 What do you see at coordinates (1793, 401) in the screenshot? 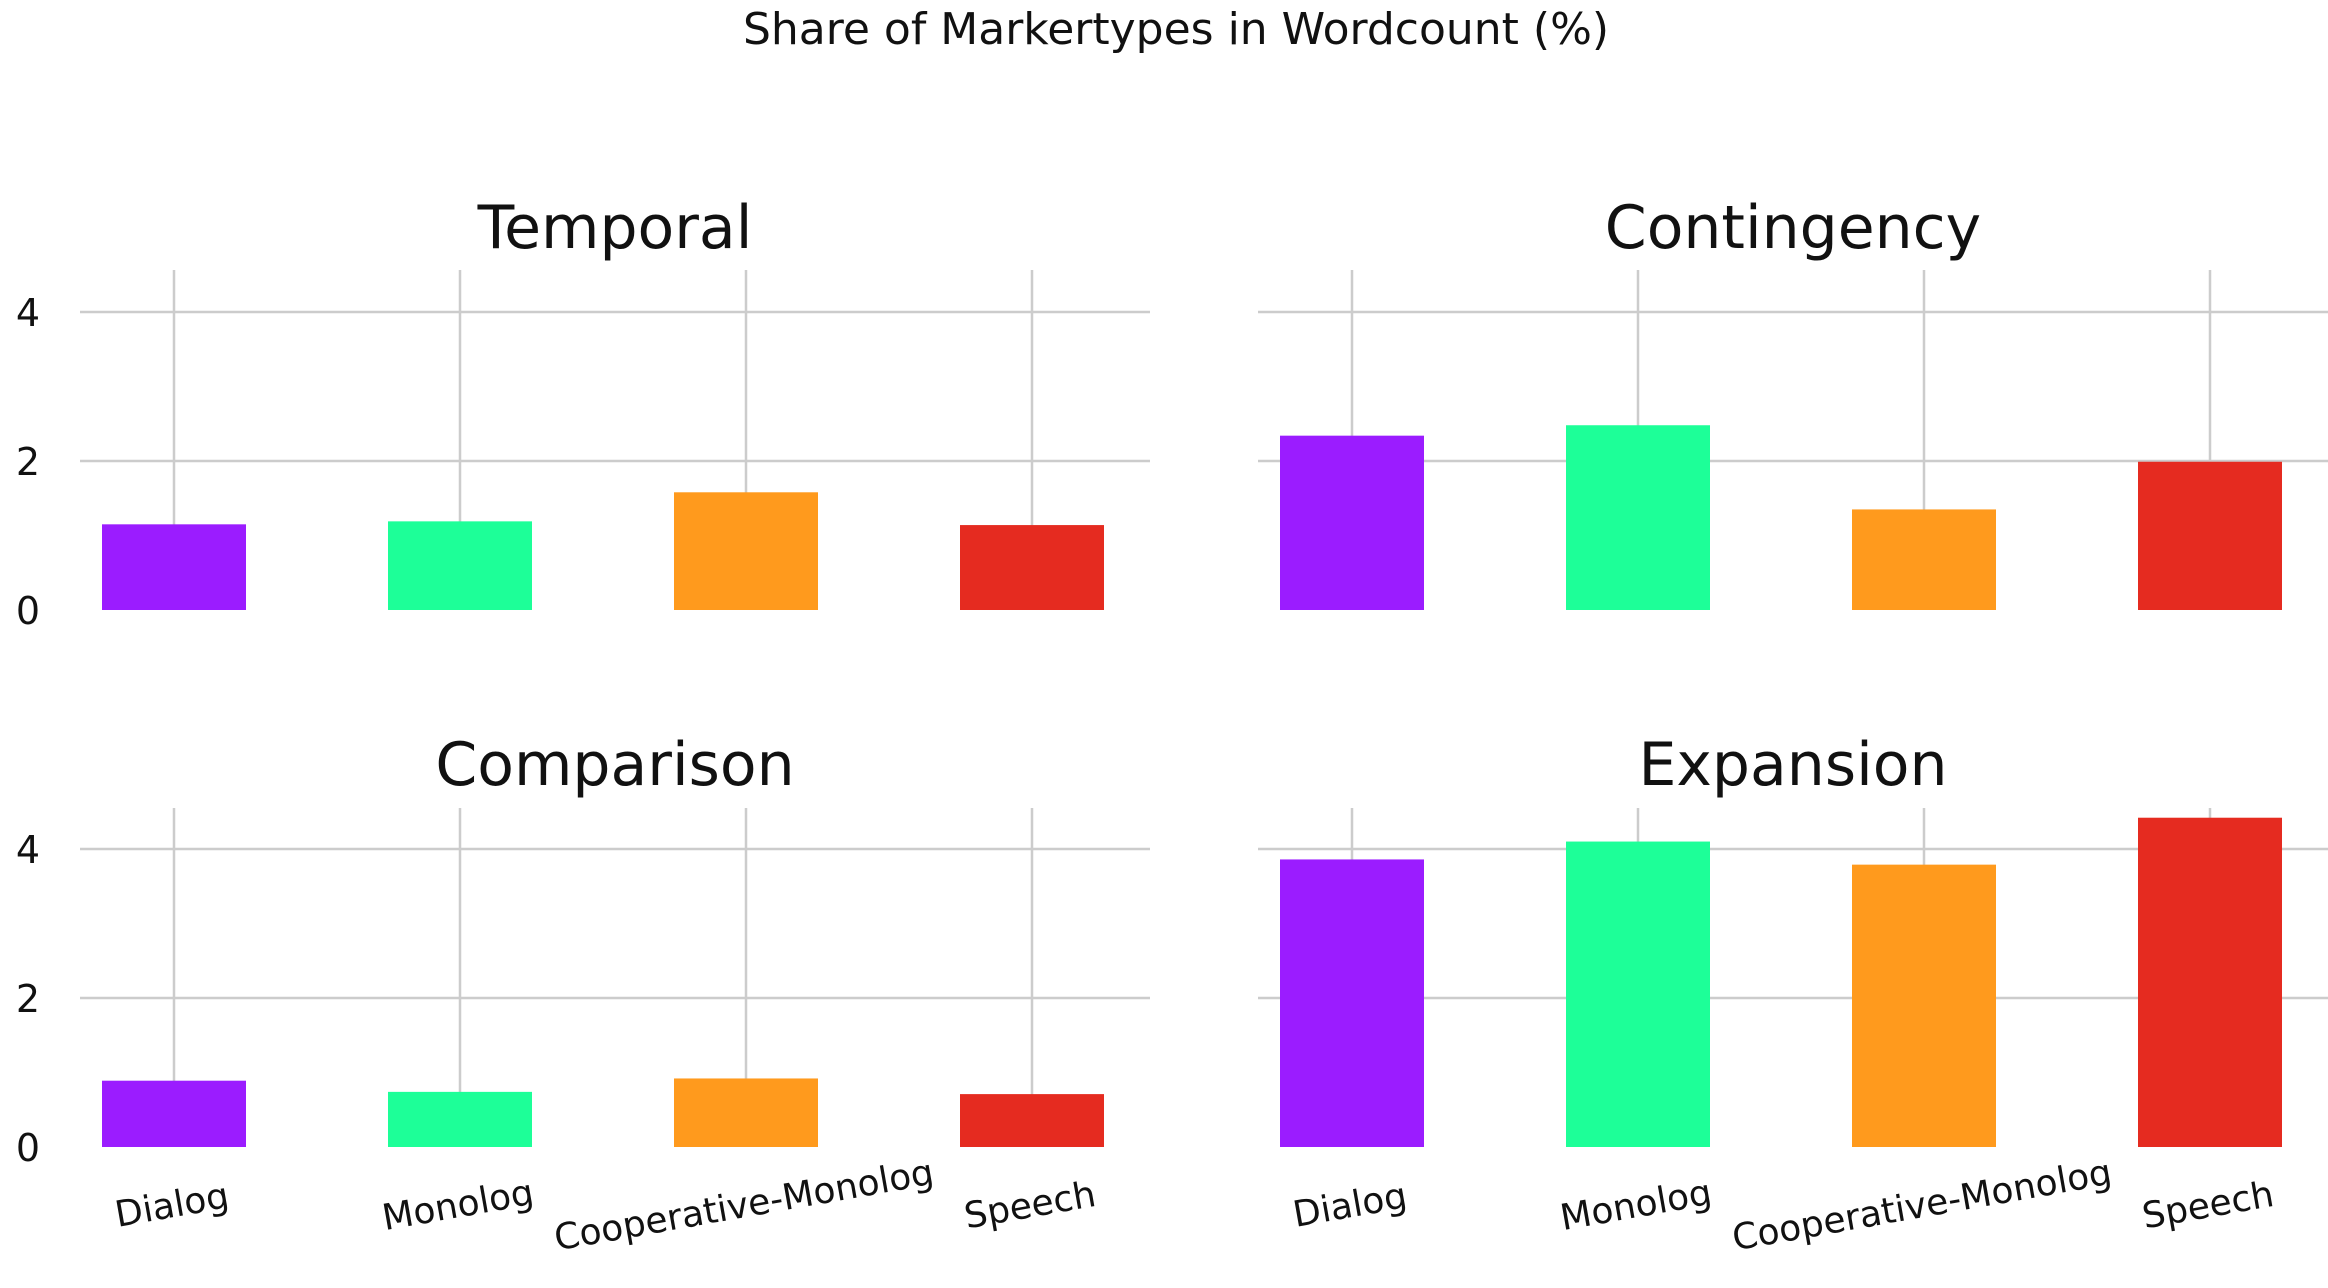
I see `panel-contingency: Contingency` at bounding box center [1793, 401].